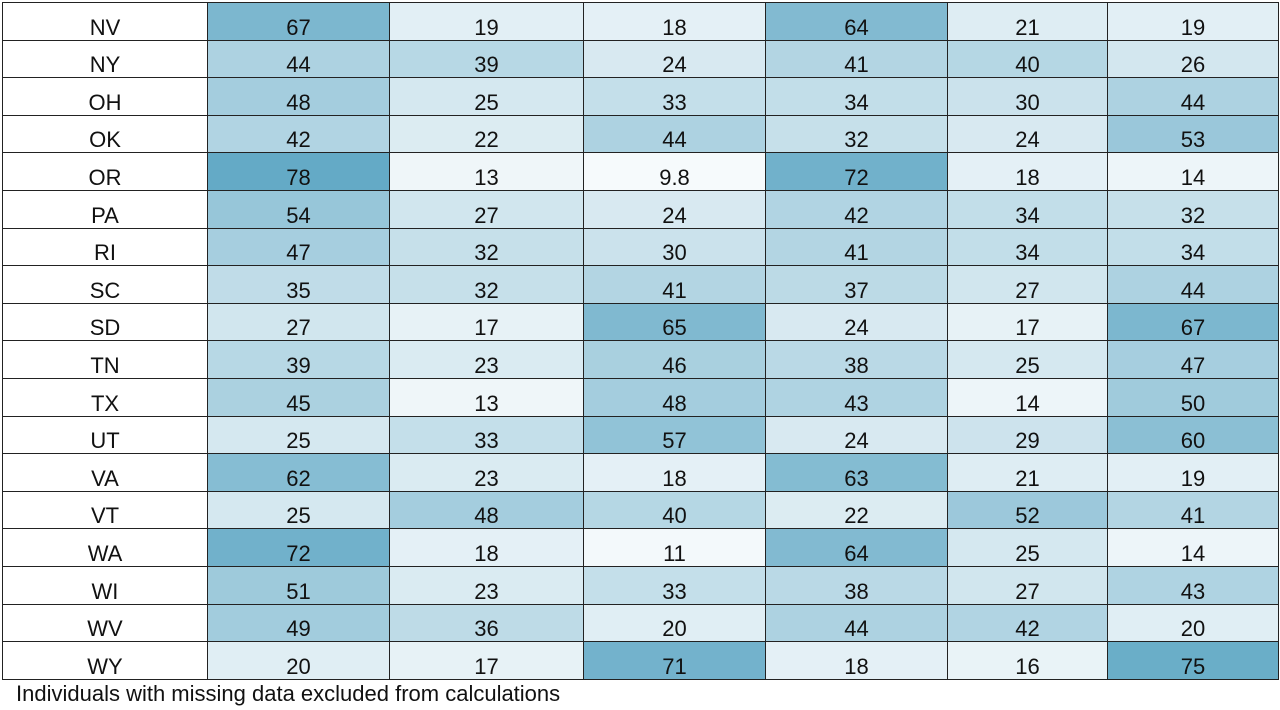  I want to click on state-cell: SD, so click(105, 322).